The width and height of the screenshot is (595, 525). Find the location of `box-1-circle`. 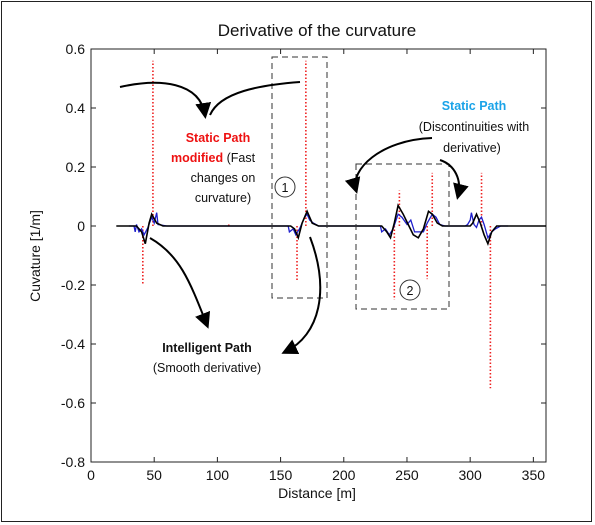

box-1-circle is located at coordinates (285, 187).